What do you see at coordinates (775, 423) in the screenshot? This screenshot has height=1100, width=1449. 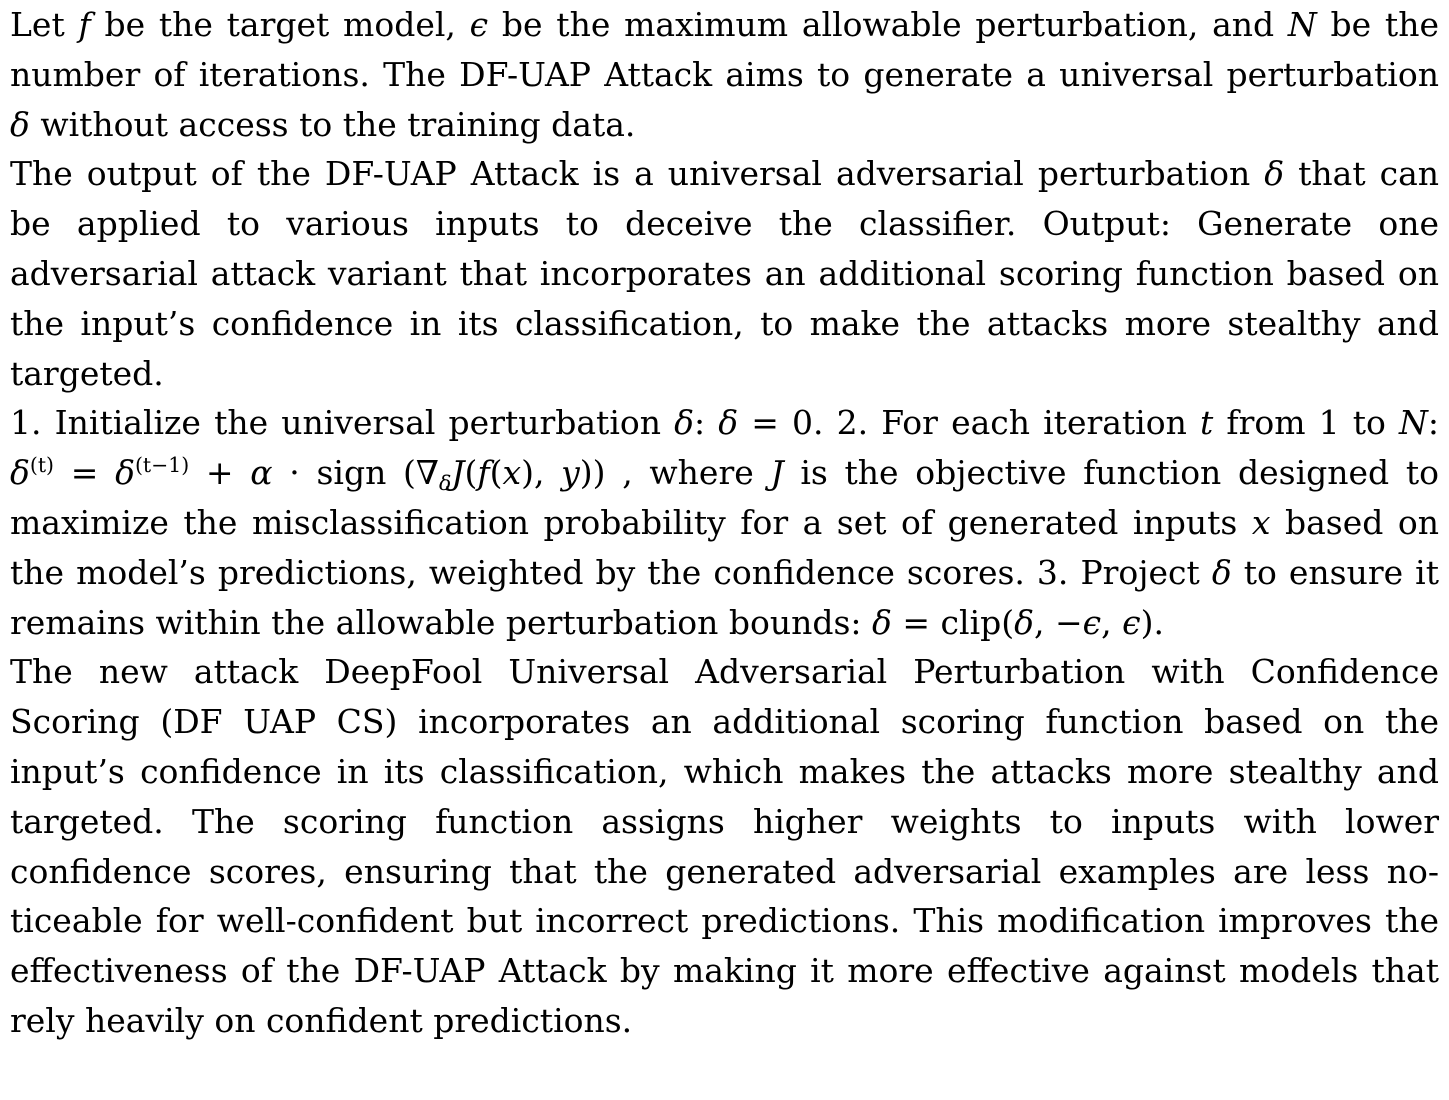 I see `math-eq-zero: = 0` at bounding box center [775, 423].